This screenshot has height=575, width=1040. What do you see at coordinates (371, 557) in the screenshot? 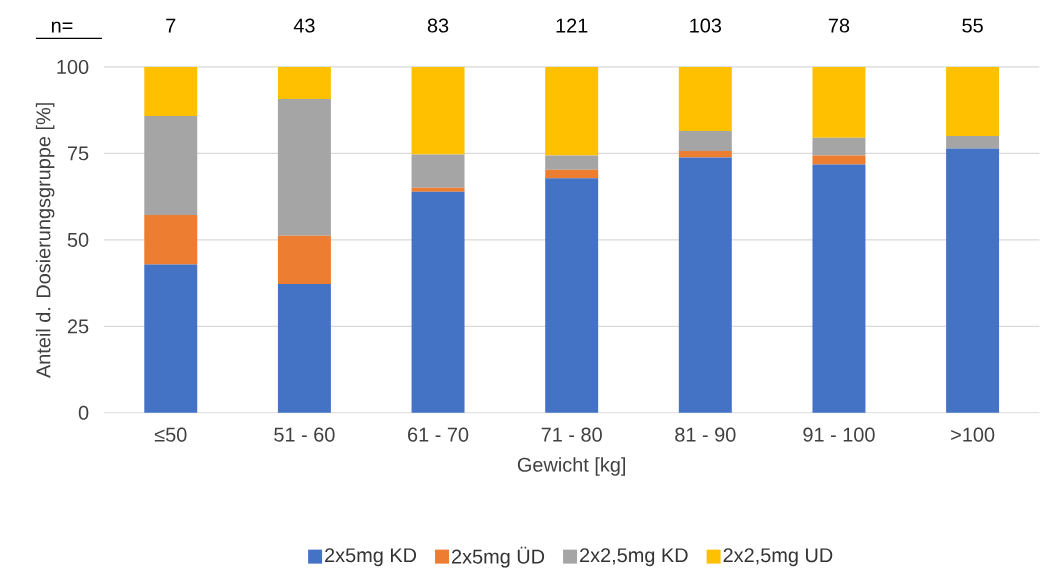
I see `legend-label: 2x5mg KD` at bounding box center [371, 557].